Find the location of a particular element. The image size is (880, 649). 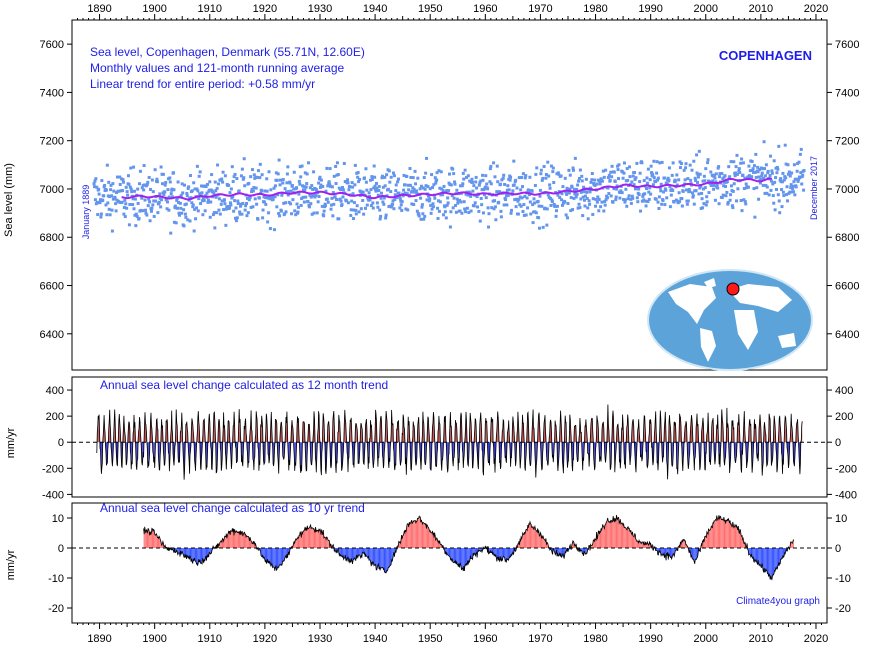

y-tick-label: 6600 is located at coordinates (847, 287).